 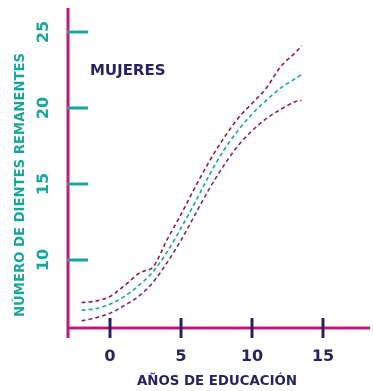 What do you see at coordinates (217, 381) in the screenshot?
I see `x-axis-title: AÑOS DE EDUCACIÓN` at bounding box center [217, 381].